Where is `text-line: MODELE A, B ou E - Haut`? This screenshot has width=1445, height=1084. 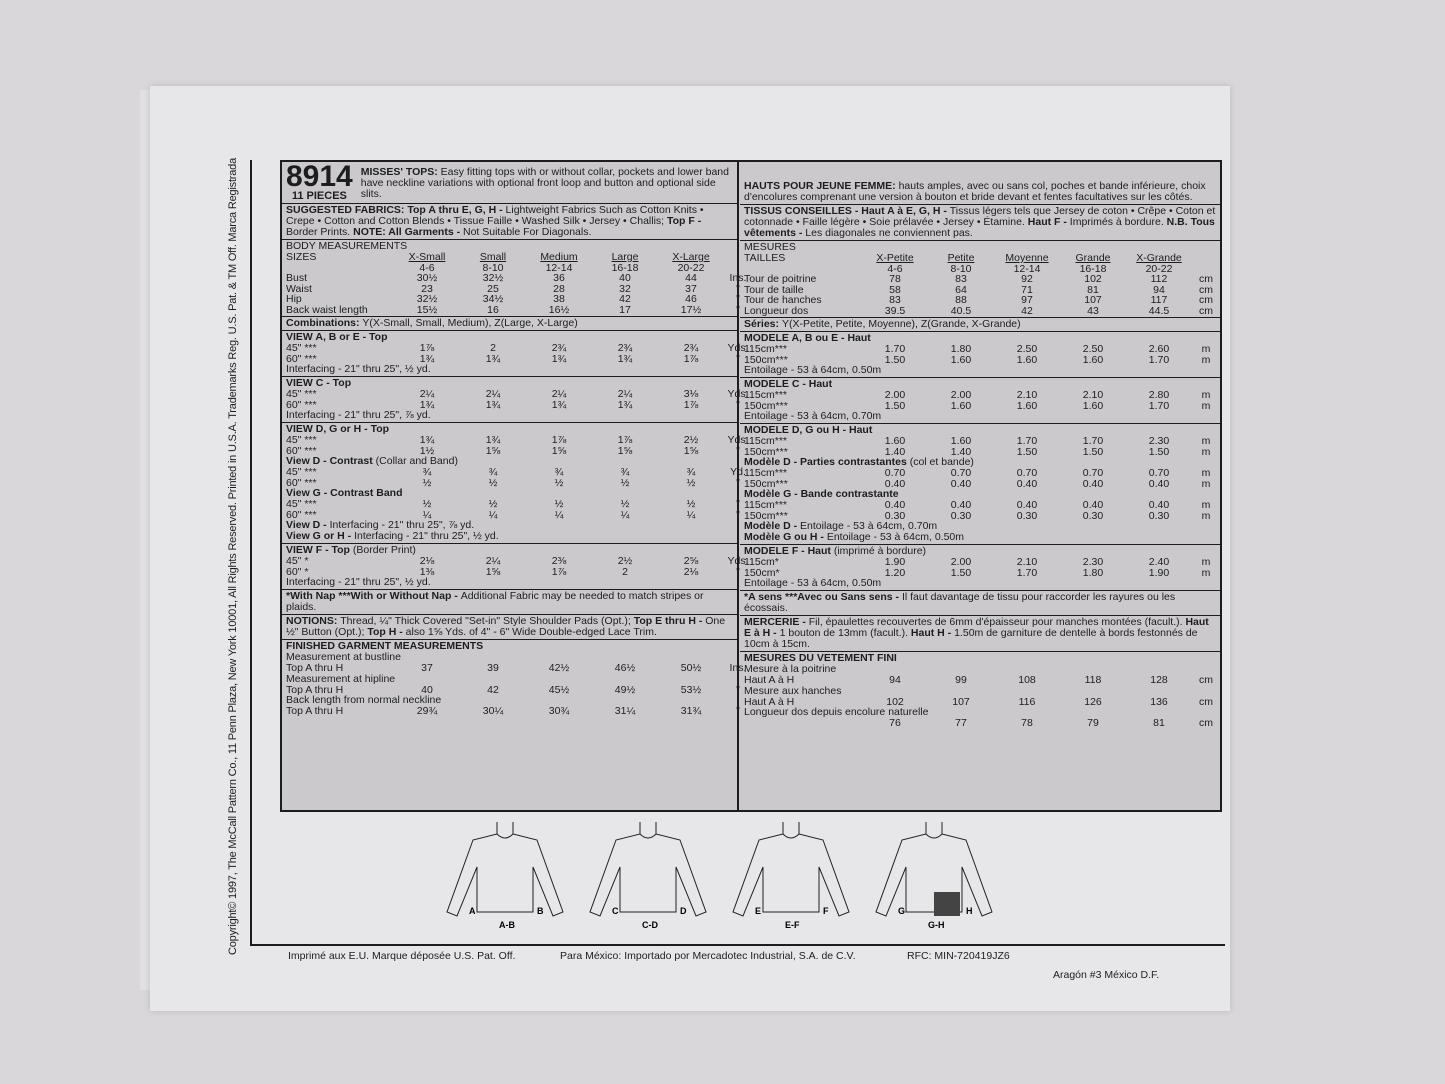
text-line: MODELE A, B ou E - Haut is located at coordinates (980, 338).